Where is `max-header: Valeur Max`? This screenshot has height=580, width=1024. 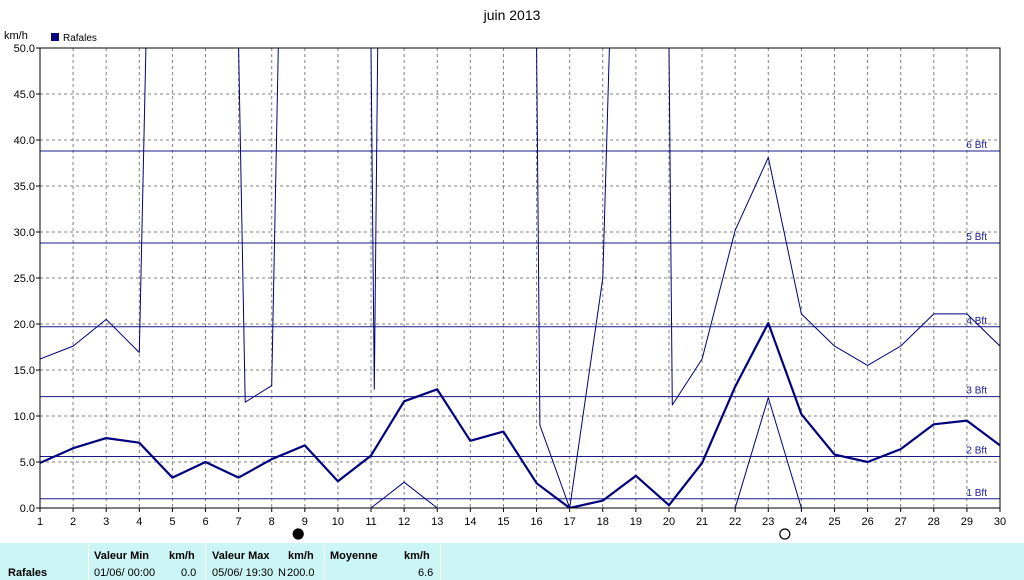
max-header: Valeur Max is located at coordinates (241, 556).